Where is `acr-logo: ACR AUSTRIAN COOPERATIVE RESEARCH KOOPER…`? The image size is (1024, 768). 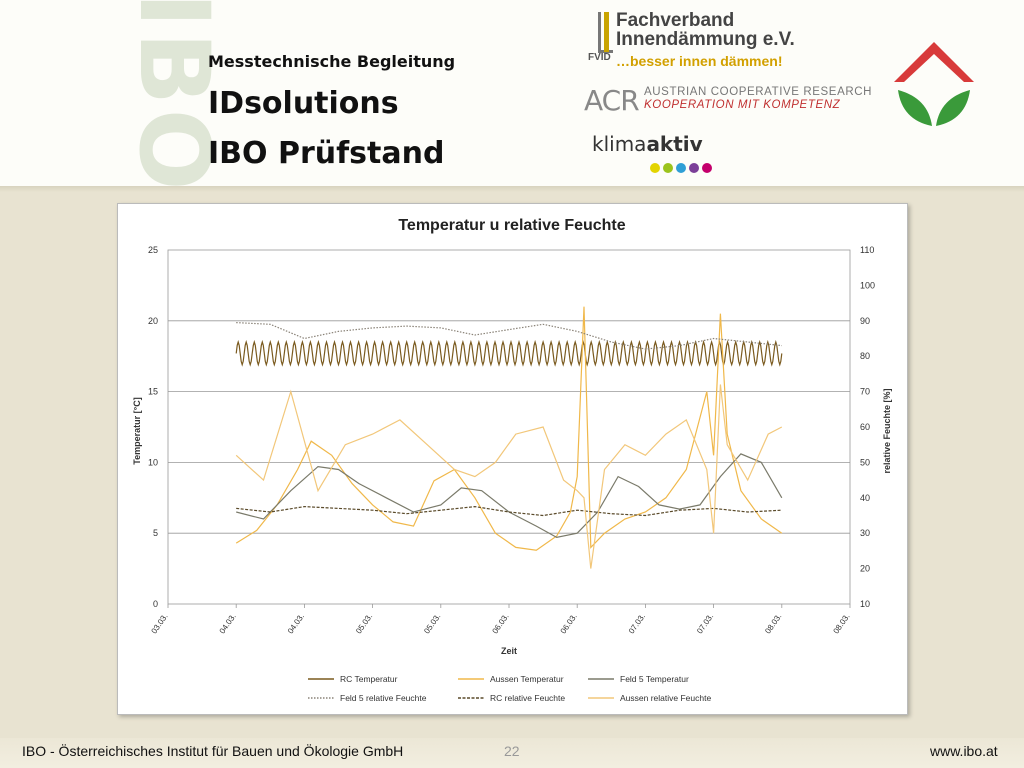
acr-logo: ACR AUSTRIAN COOPERATIVE RESEARCH KOOPER… is located at coordinates (727, 100).